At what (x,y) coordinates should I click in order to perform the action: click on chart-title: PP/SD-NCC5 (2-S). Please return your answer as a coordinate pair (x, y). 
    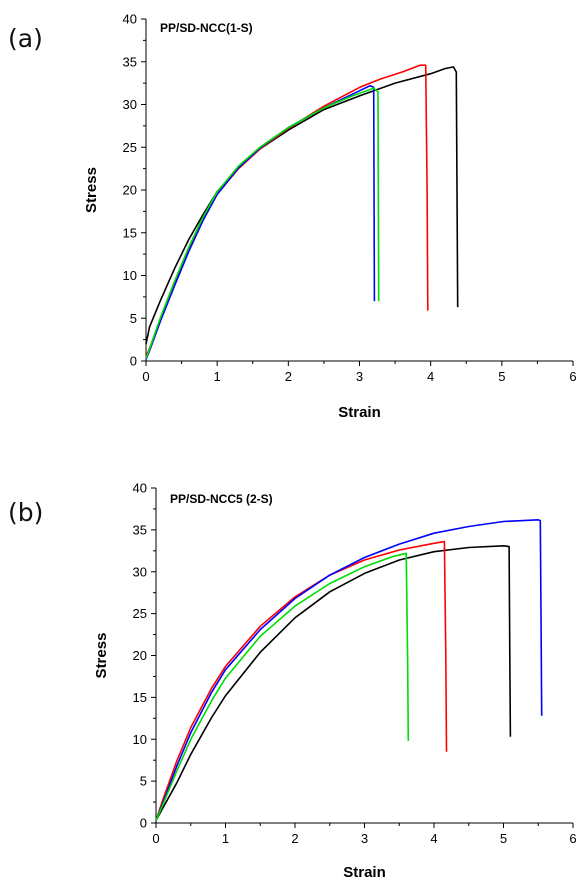
    Looking at the image, I should click on (221, 499).